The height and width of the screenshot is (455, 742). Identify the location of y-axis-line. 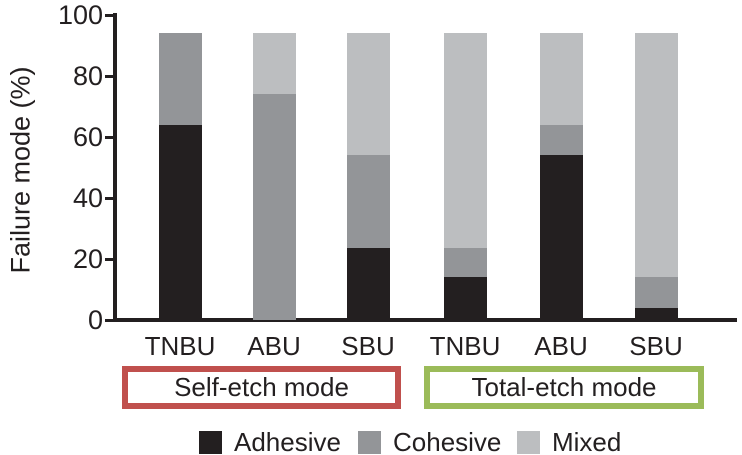
(115, 167).